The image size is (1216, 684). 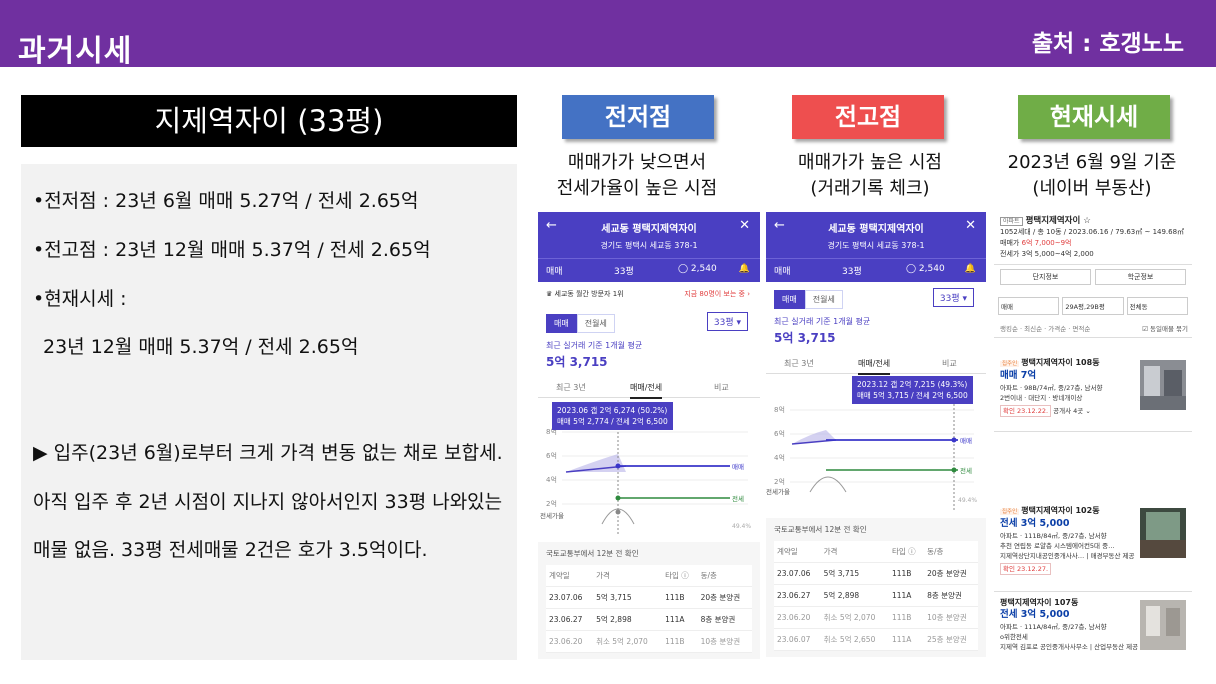 What do you see at coordinates (1045, 277) in the screenshot?
I see `complex-info-button: 단지정보` at bounding box center [1045, 277].